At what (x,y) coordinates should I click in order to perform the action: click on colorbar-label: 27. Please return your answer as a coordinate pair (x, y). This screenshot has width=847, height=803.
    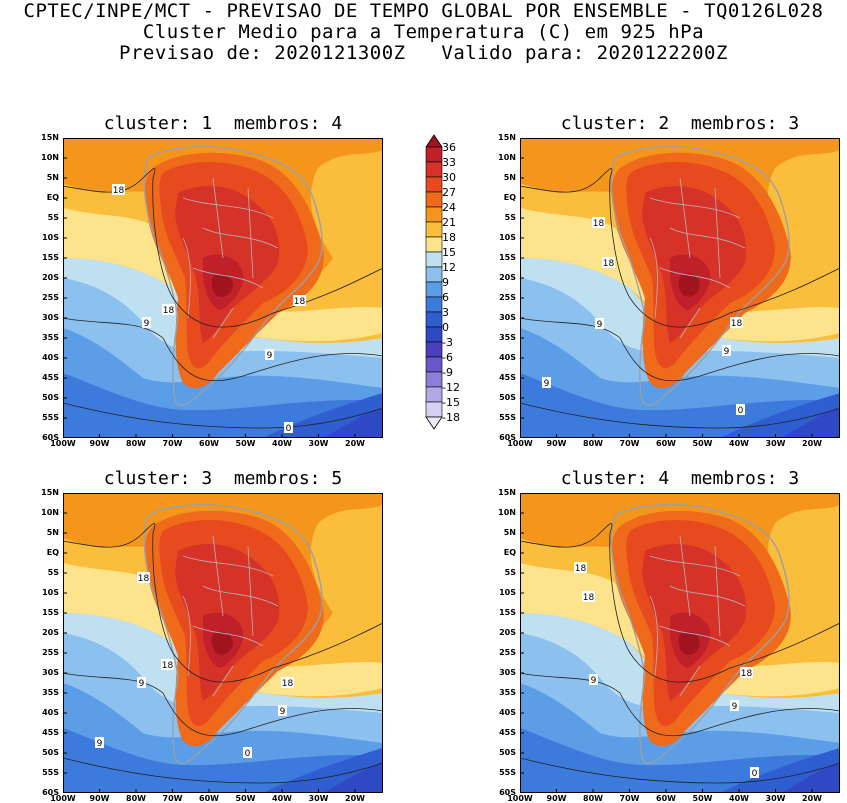
    Looking at the image, I should click on (449, 192).